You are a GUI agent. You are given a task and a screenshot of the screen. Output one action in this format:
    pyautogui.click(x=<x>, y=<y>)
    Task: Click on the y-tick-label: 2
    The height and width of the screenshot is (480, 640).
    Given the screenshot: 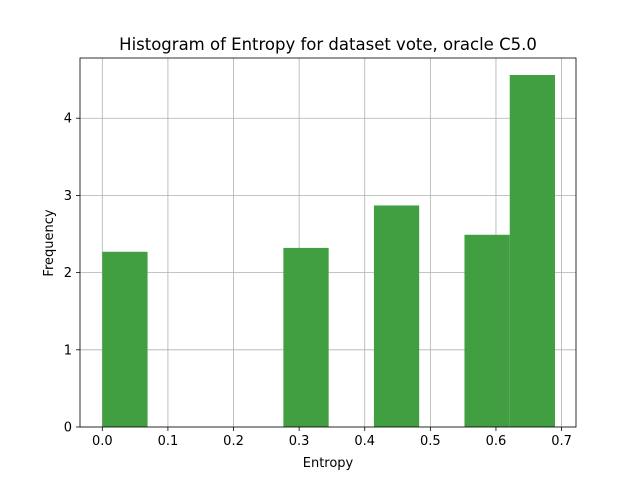 What is the action you would take?
    pyautogui.click(x=68, y=273)
    